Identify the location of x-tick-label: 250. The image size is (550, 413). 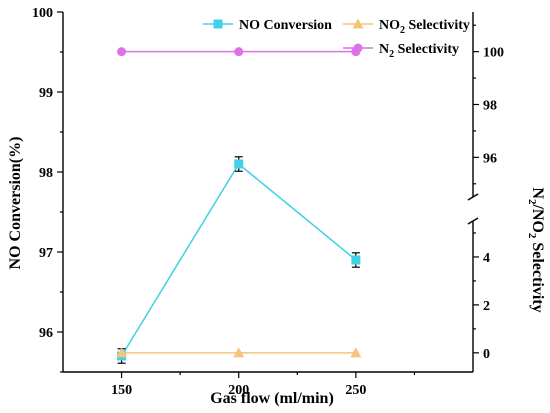
(355, 390).